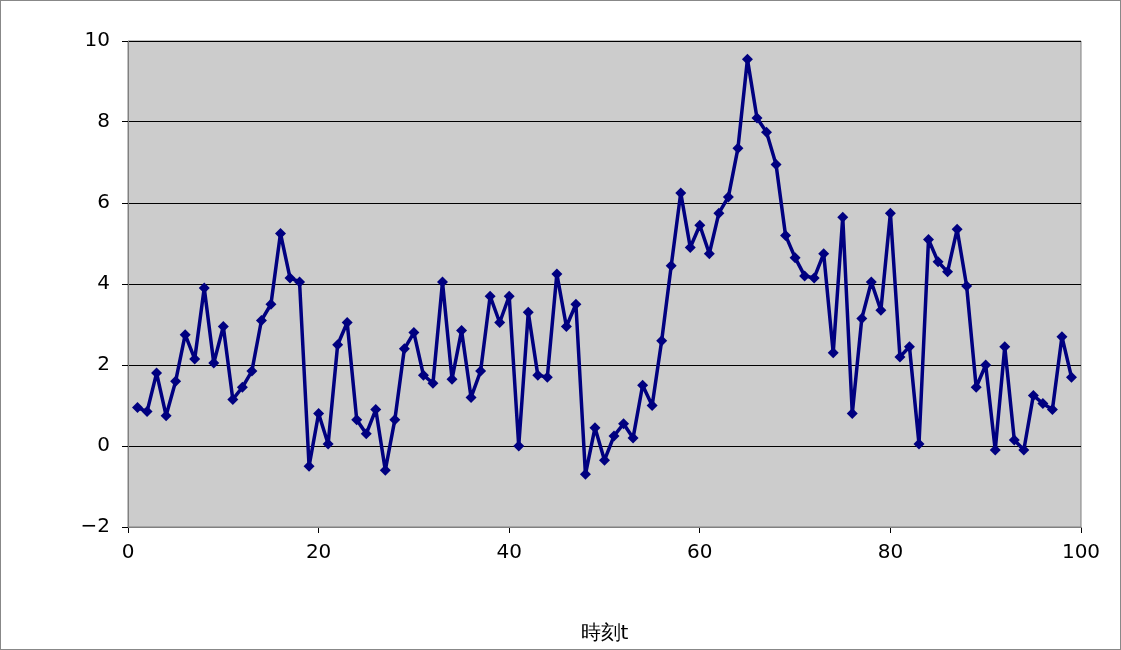 The image size is (1121, 650). Describe the element at coordinates (103, 201) in the screenshot. I see `y-tick-label: 6` at that location.